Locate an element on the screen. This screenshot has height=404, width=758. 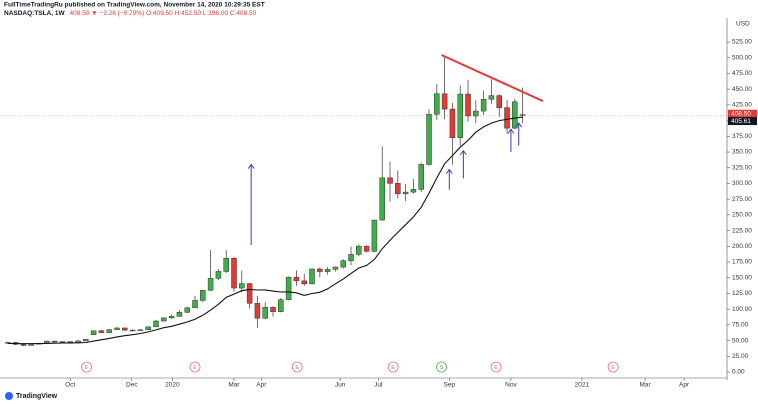
footer: TradingView is located at coordinates (31, 396).